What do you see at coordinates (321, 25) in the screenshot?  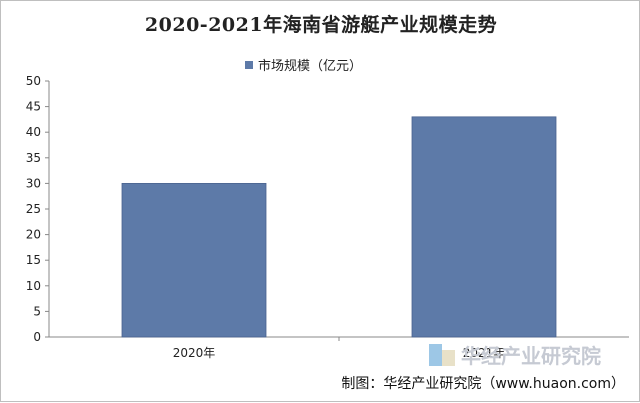 I see `chart-title: 2020-2021年海南省游艇产业规模走势` at bounding box center [321, 25].